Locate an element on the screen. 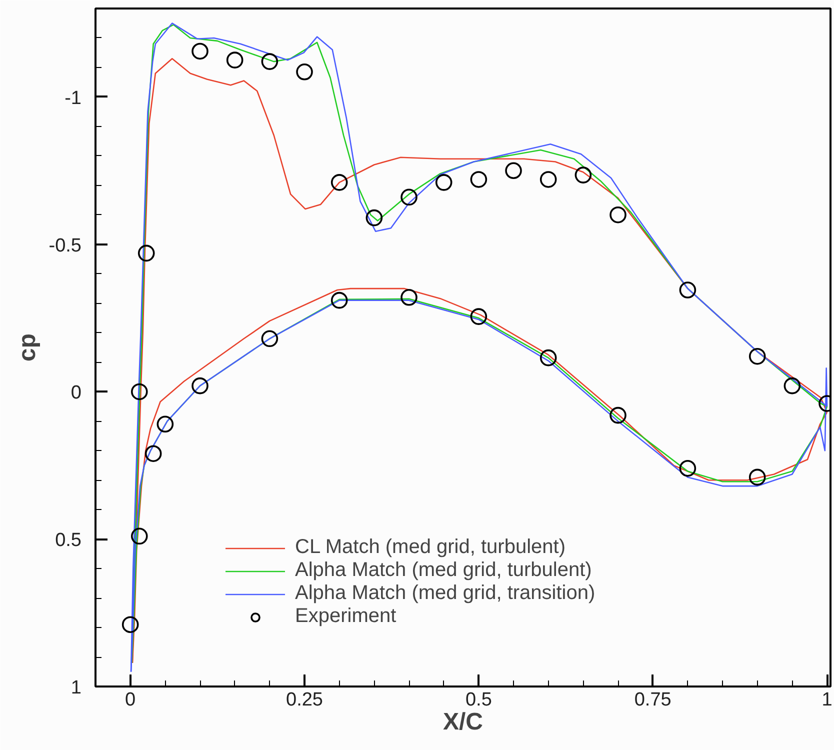 This screenshot has height=750, width=834. x-tick-label: 1 is located at coordinates (827, 700).